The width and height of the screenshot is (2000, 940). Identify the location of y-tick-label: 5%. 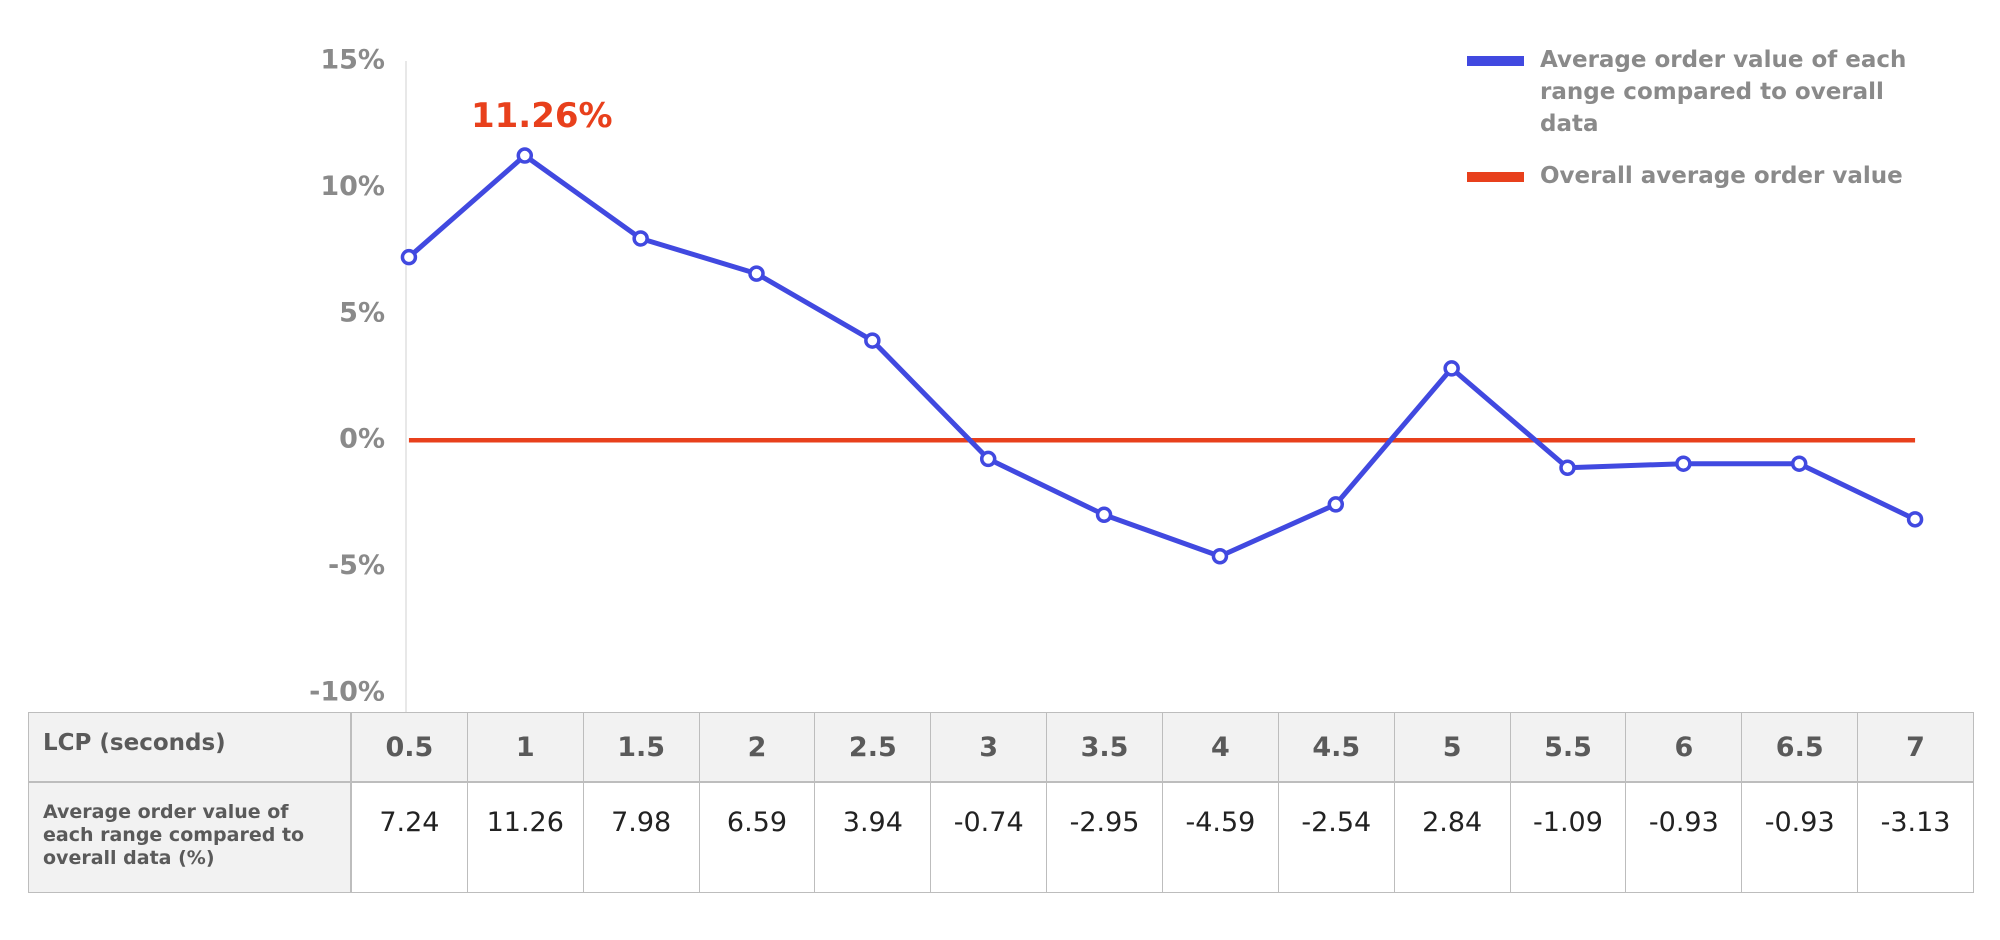
(362, 312).